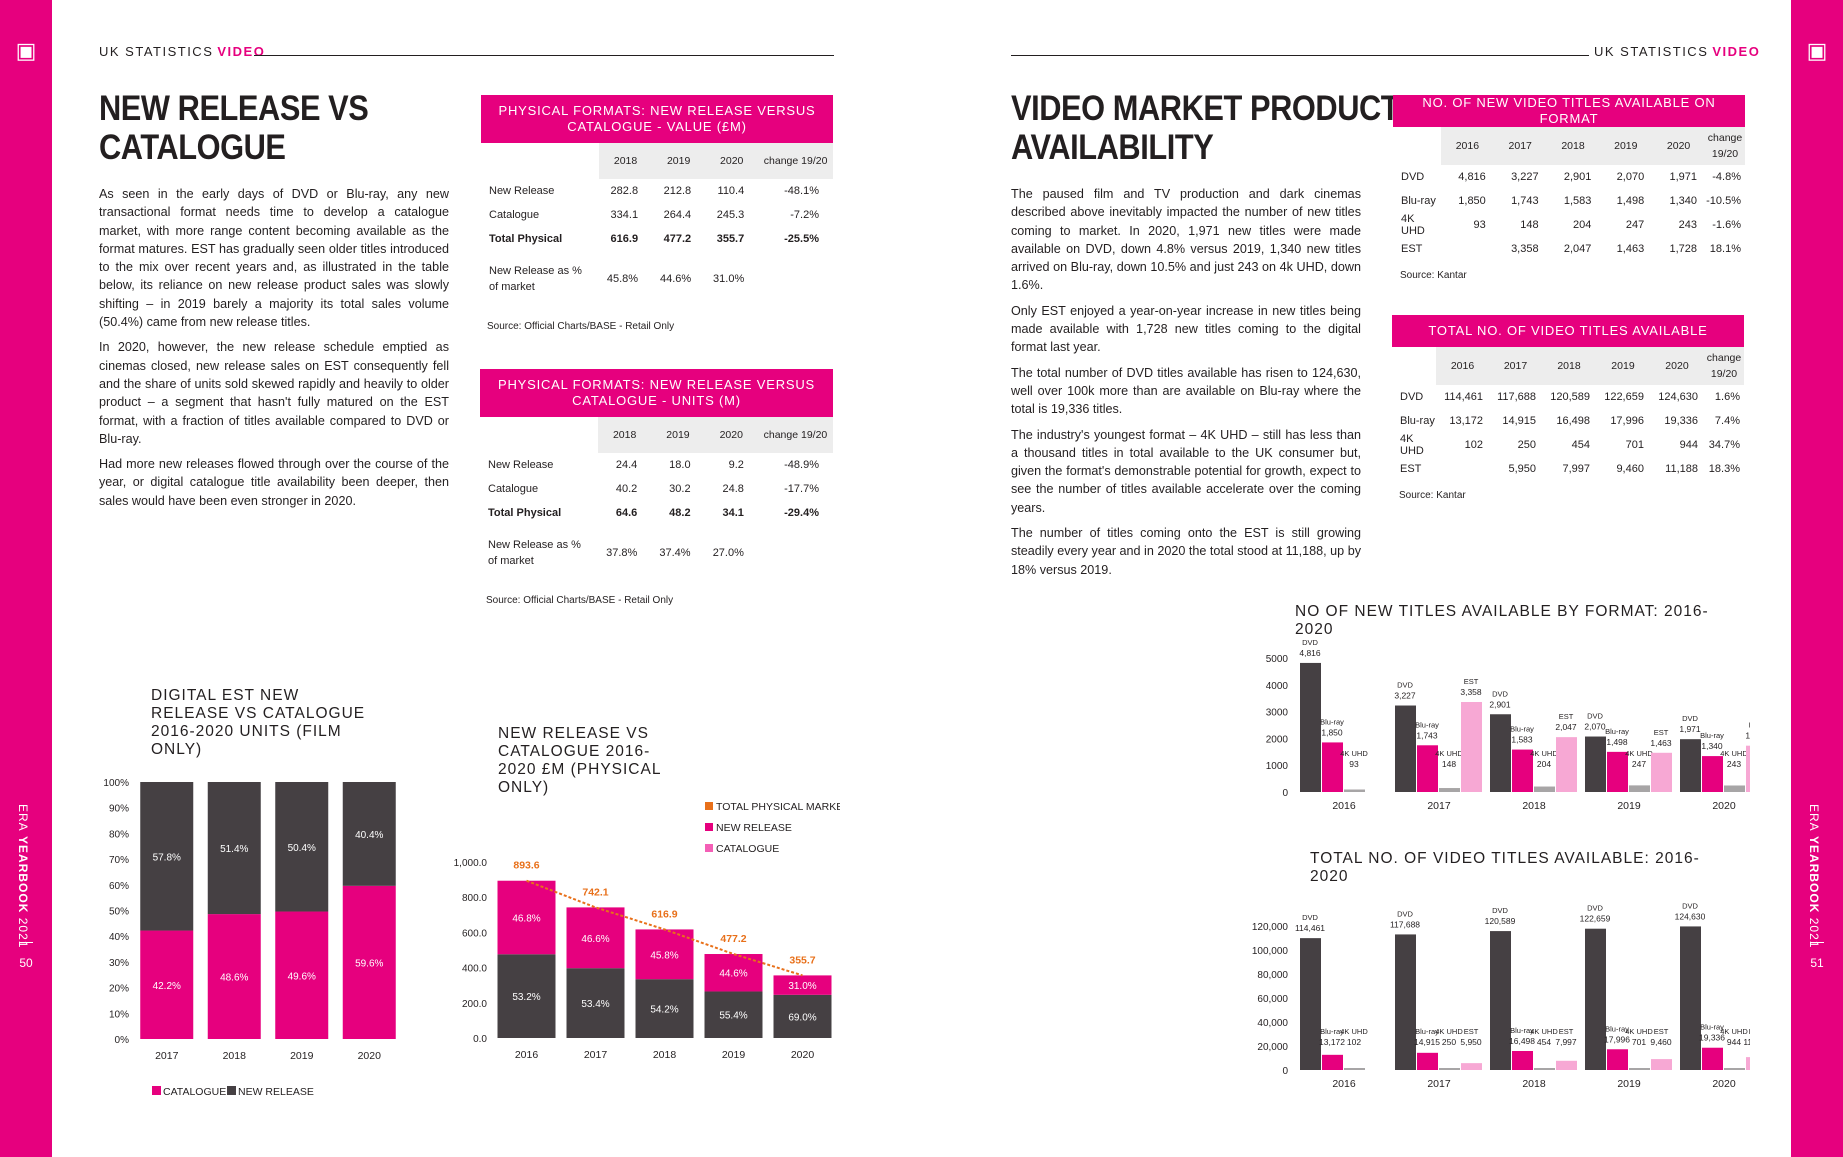  I want to click on data-label: 9,460, so click(1661, 1042).